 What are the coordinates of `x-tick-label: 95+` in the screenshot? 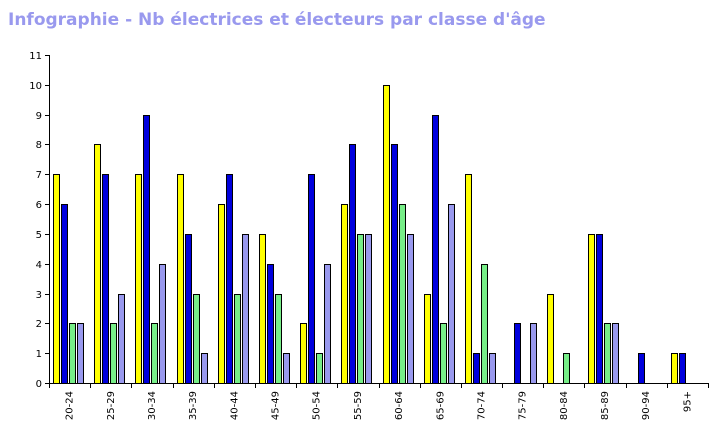 It's located at (687, 401).